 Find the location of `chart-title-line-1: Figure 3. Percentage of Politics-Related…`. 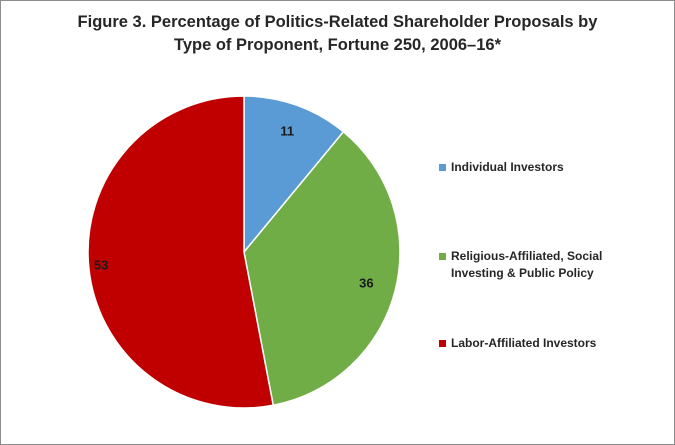

chart-title-line-1: Figure 3. Percentage of Politics-Related… is located at coordinates (337, 22).